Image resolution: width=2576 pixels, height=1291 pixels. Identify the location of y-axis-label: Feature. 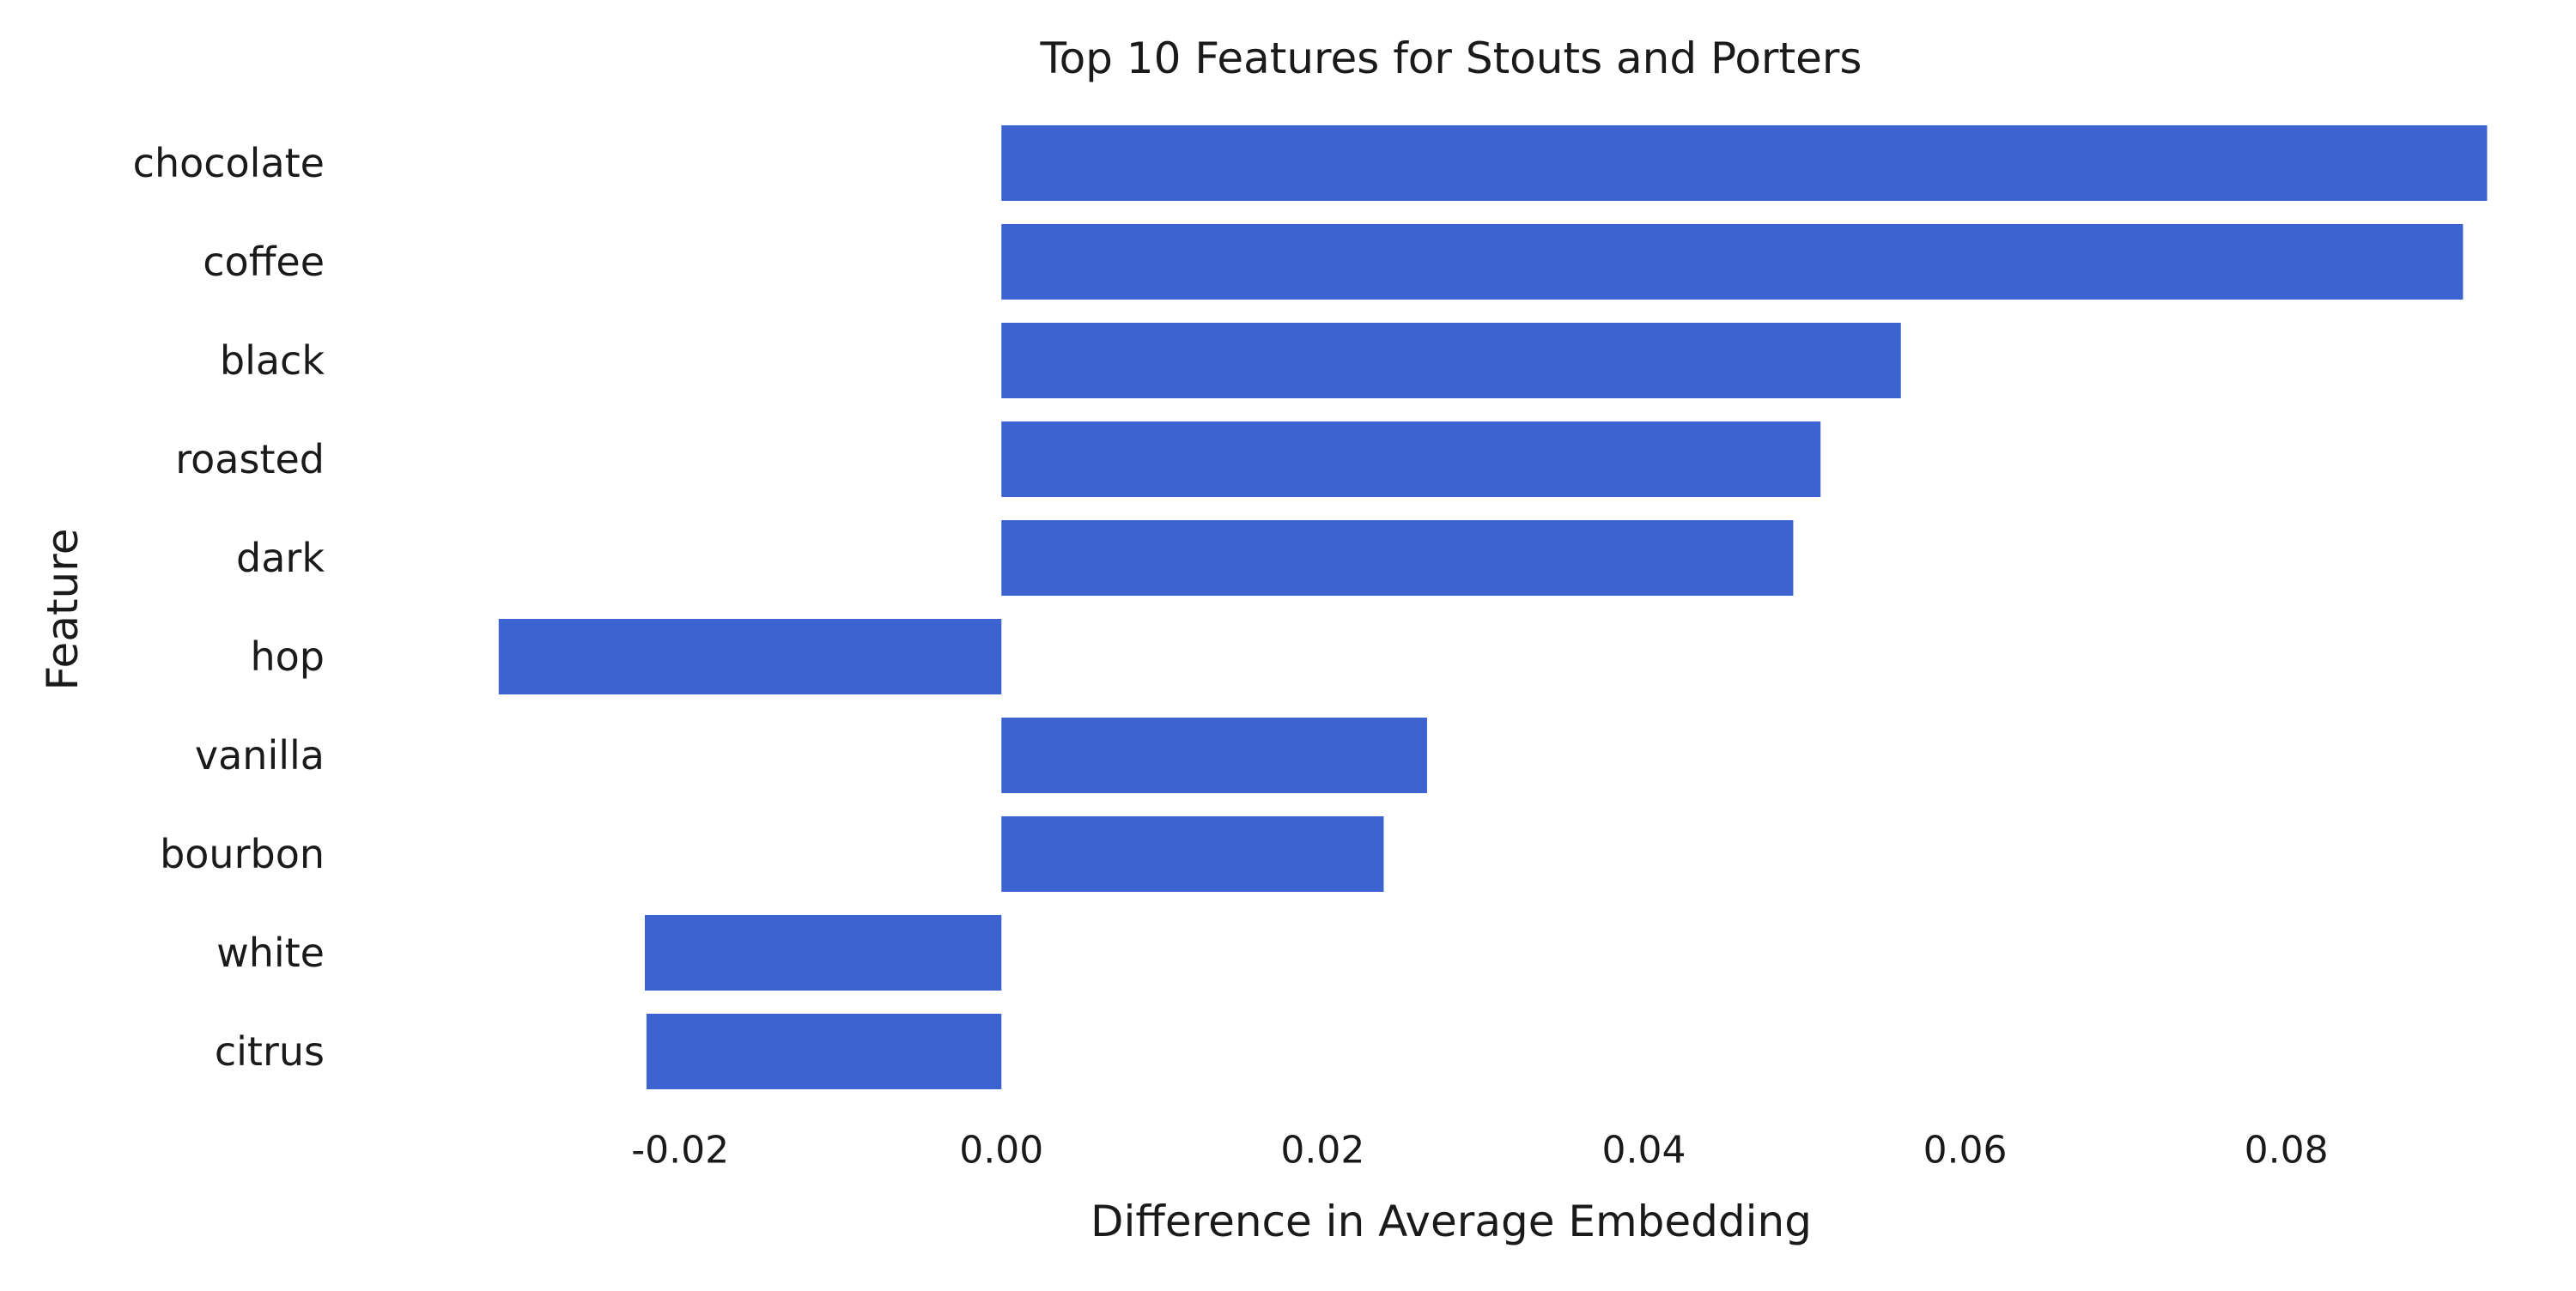
(63, 610).